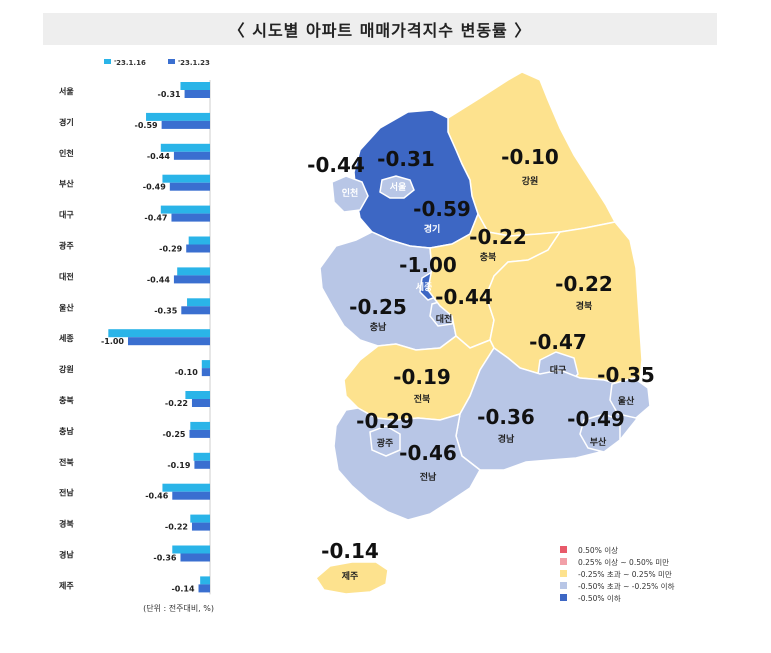  What do you see at coordinates (584, 284) in the screenshot?
I see `region-value: -0.22` at bounding box center [584, 284].